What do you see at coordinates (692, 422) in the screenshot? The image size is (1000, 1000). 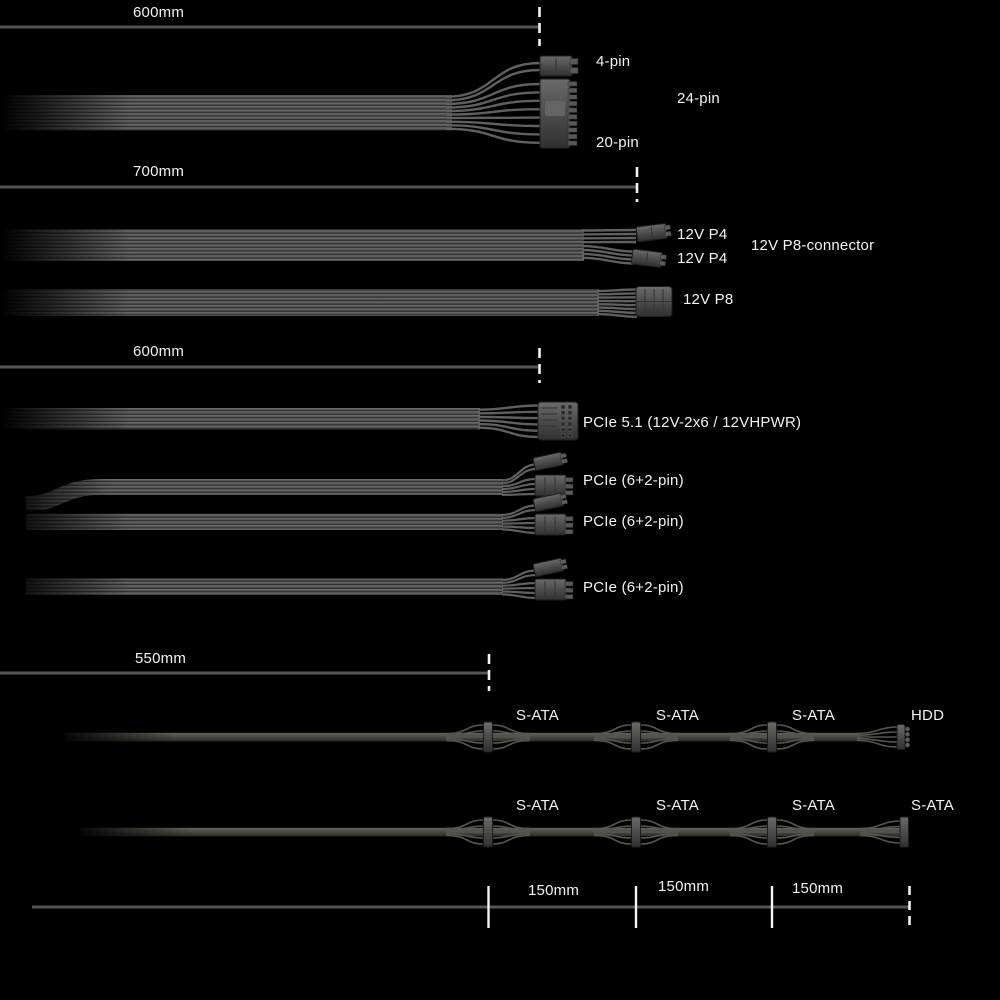 I see `pcie51-label: PCIe 5.1 (12V-2x6 / 12VHPWR)` at bounding box center [692, 422].